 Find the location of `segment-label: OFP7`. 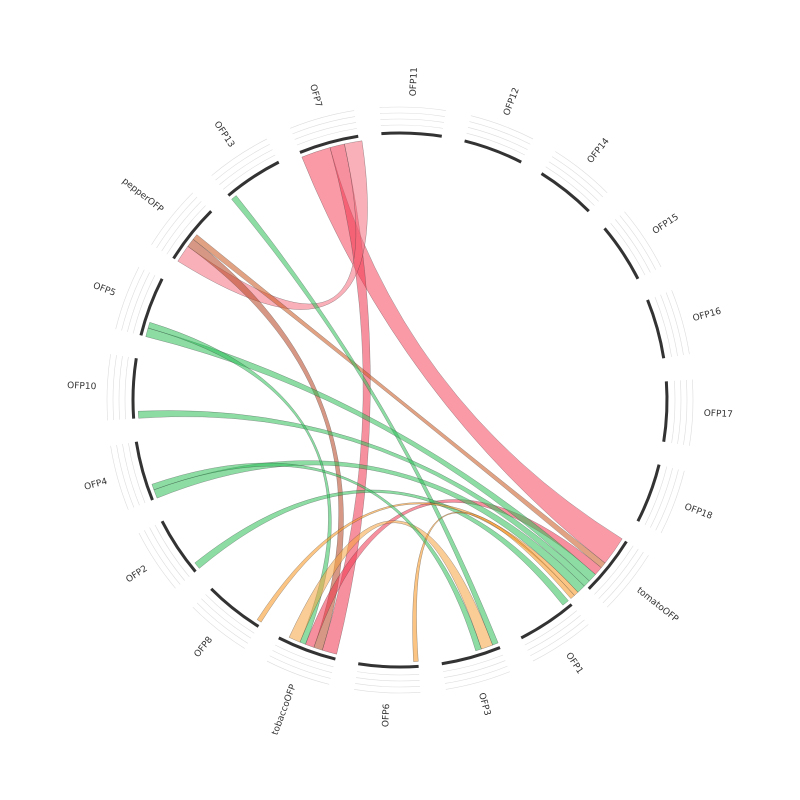

segment-label: OFP7 is located at coordinates (315, 95).